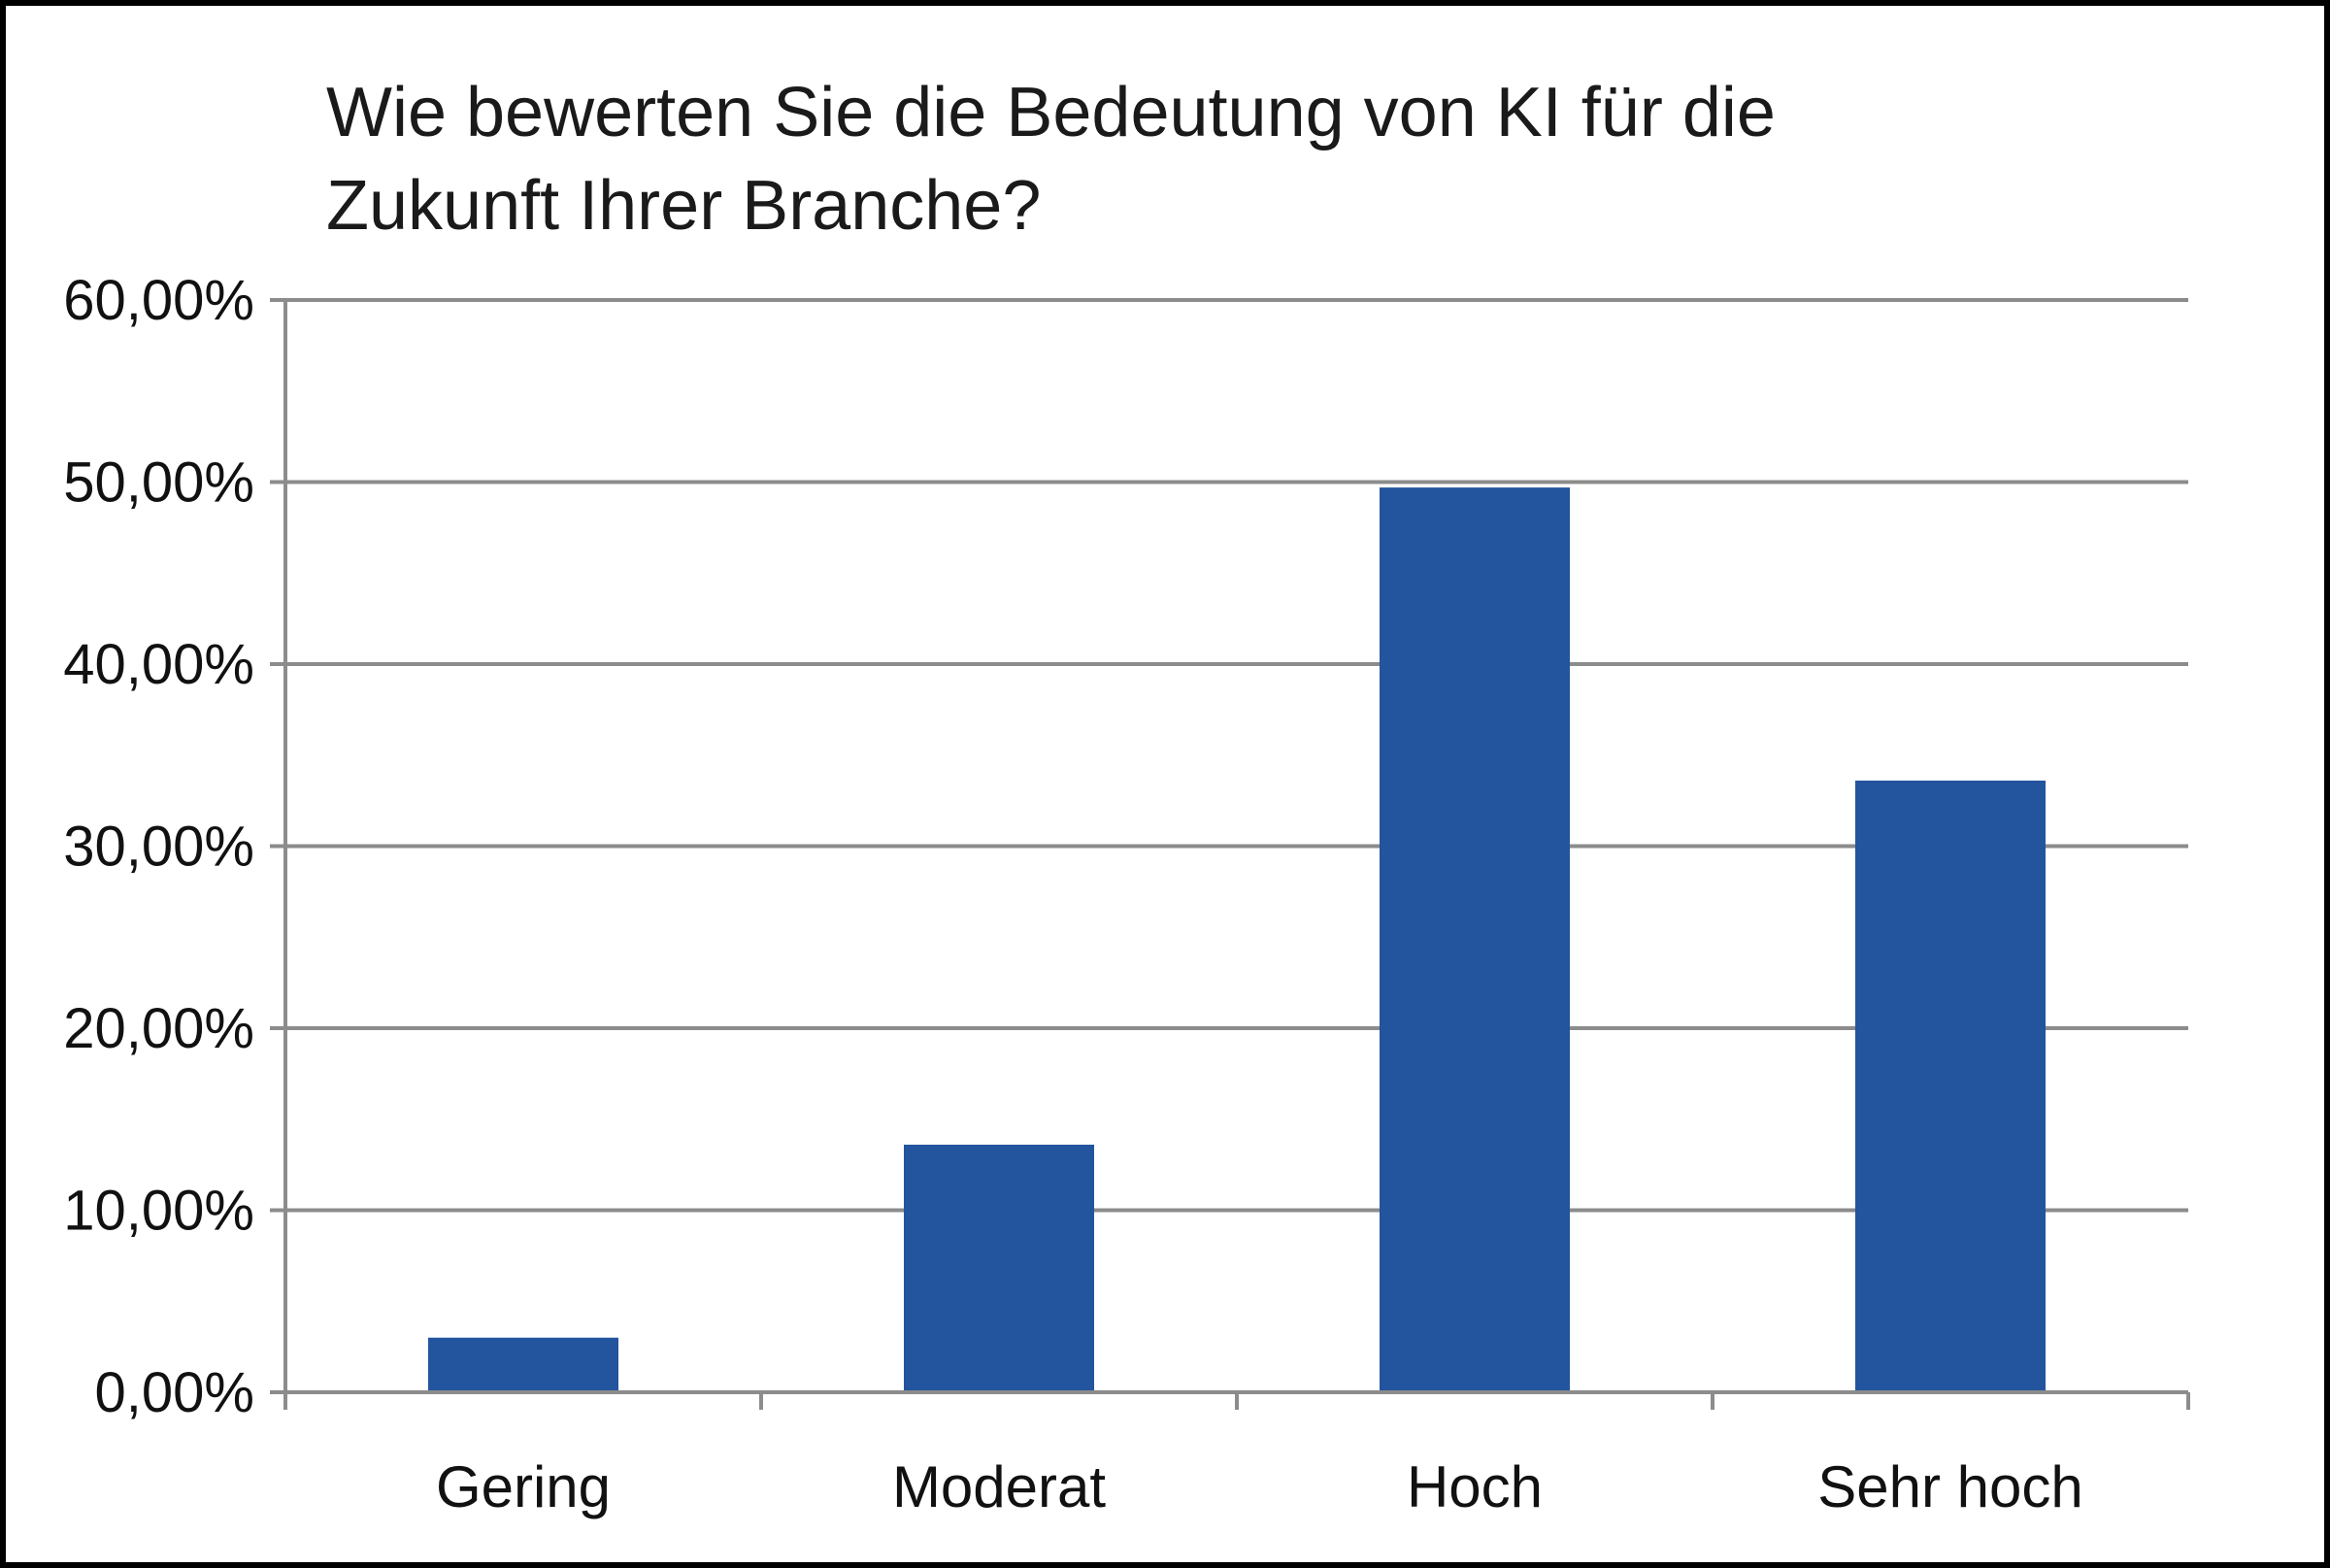 This screenshot has width=2330, height=1568. What do you see at coordinates (1950, 1486) in the screenshot?
I see `x-category-label: Sehr hoch` at bounding box center [1950, 1486].